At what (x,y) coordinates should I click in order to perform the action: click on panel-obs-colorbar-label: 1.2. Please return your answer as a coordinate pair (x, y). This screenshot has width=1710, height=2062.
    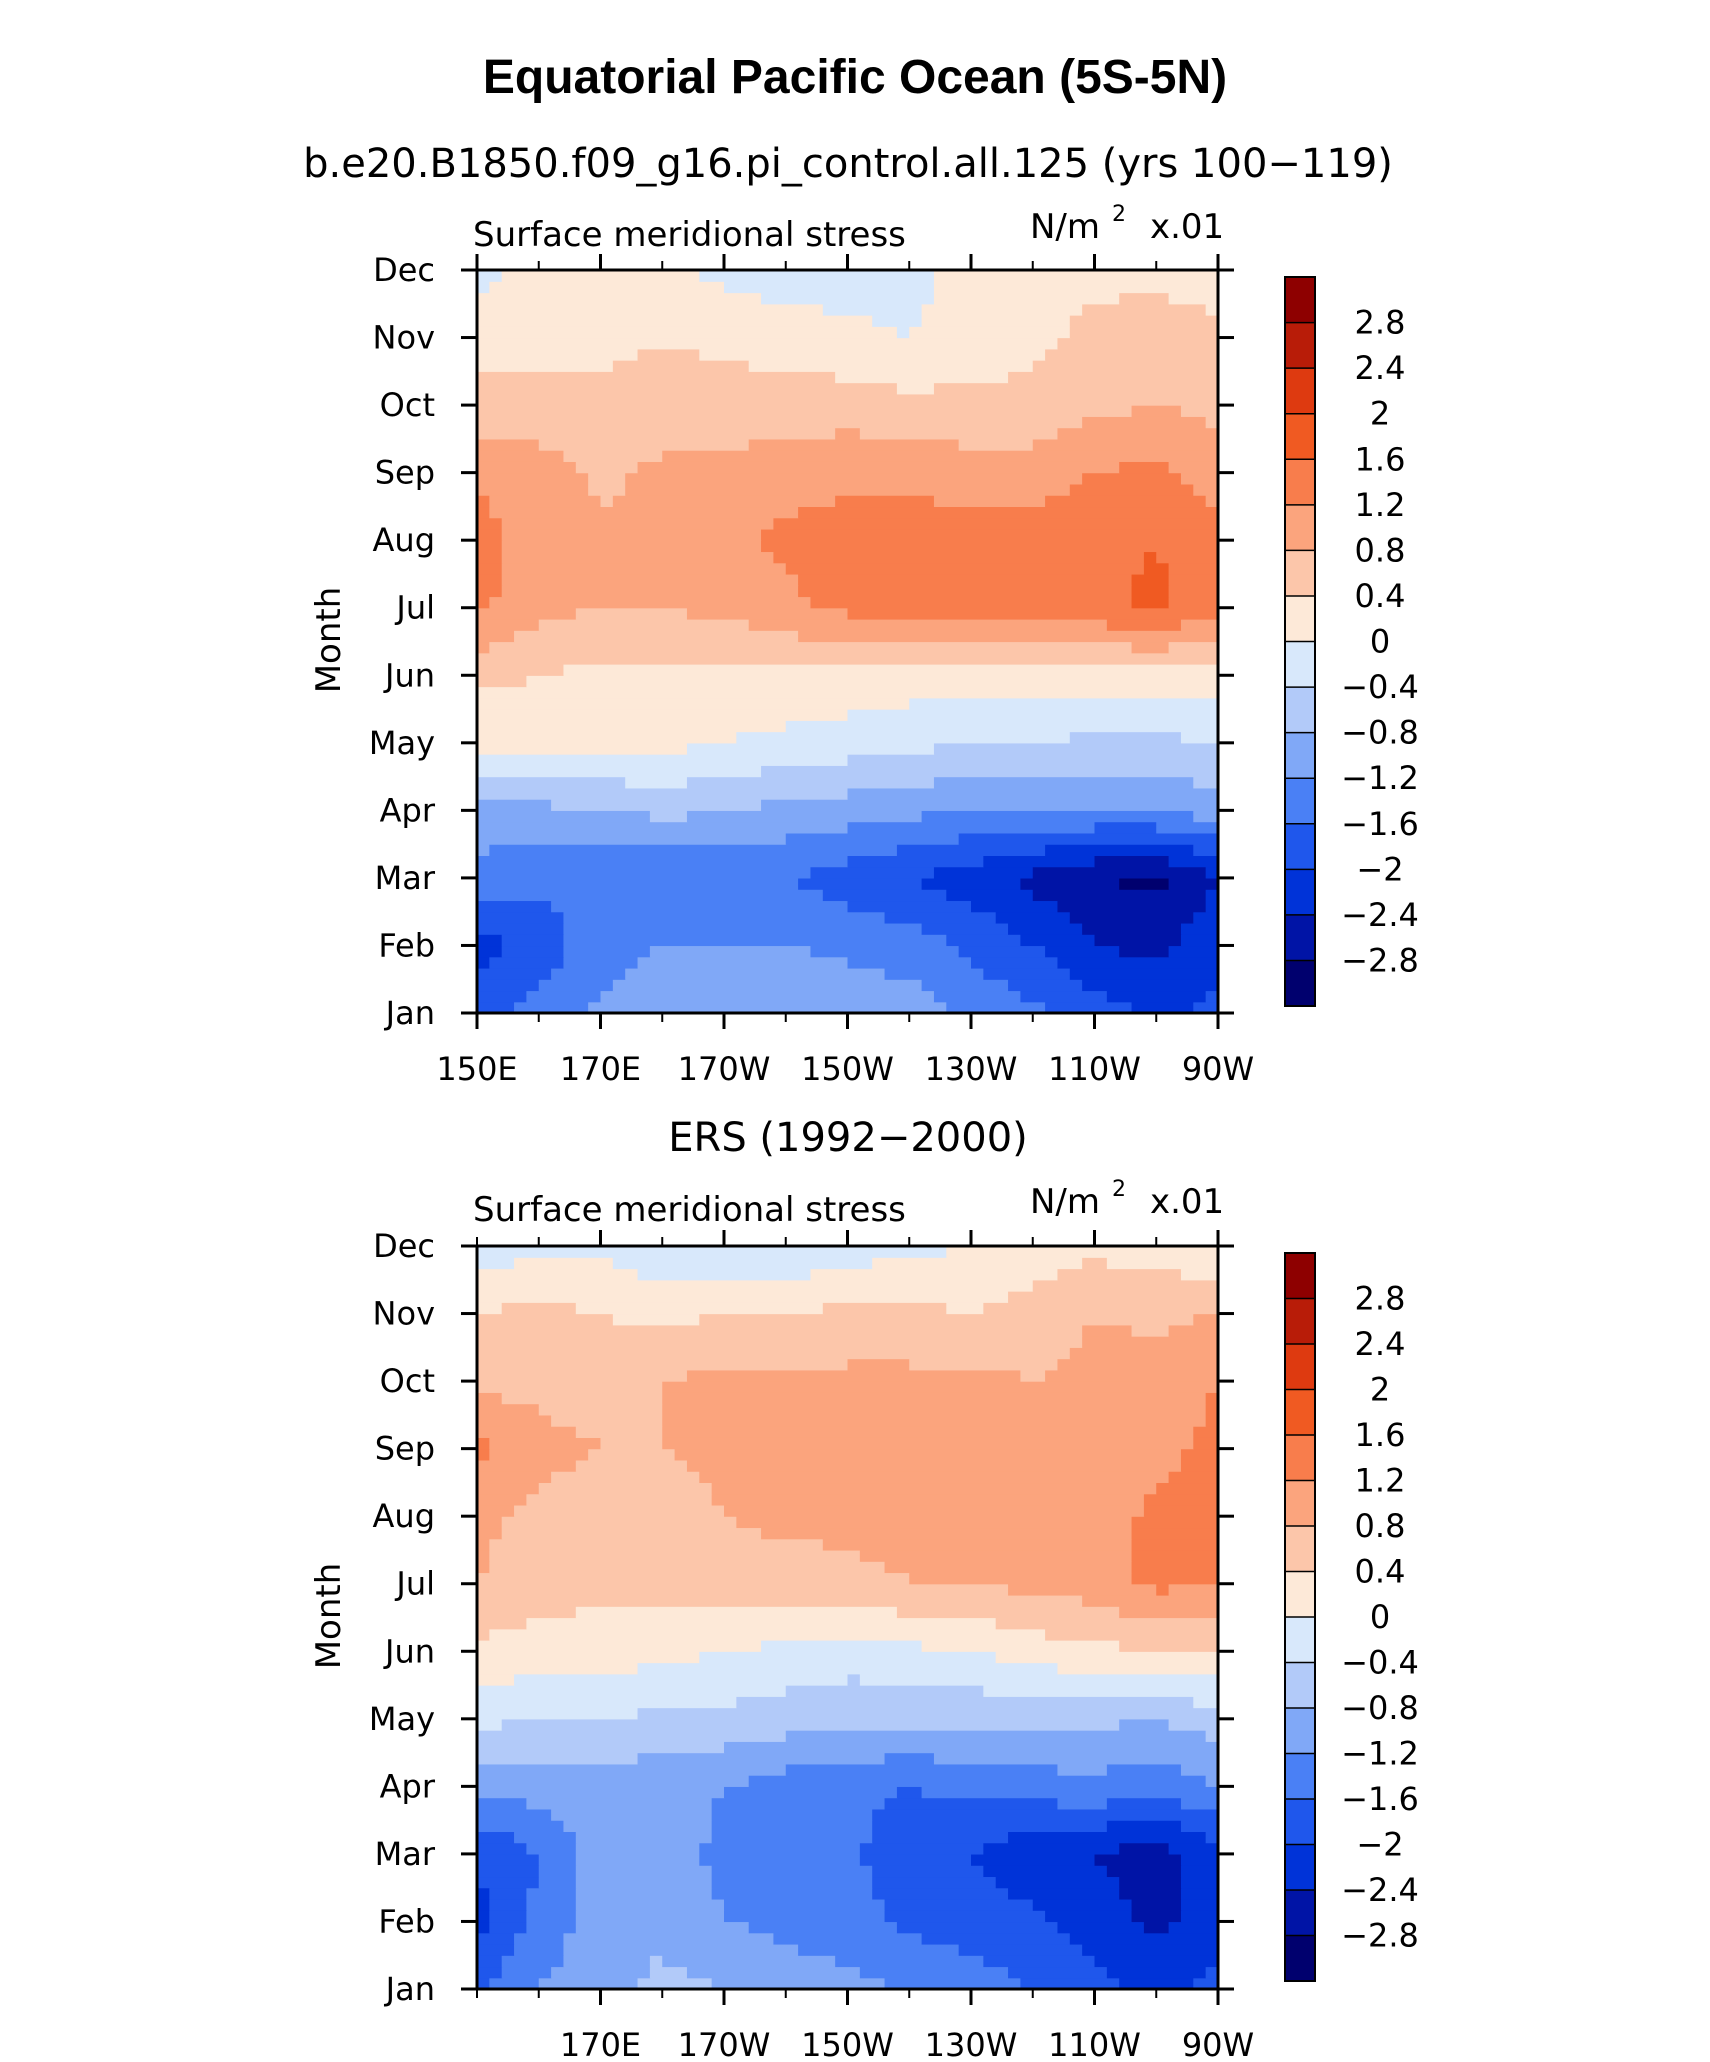
    Looking at the image, I should click on (1380, 1481).